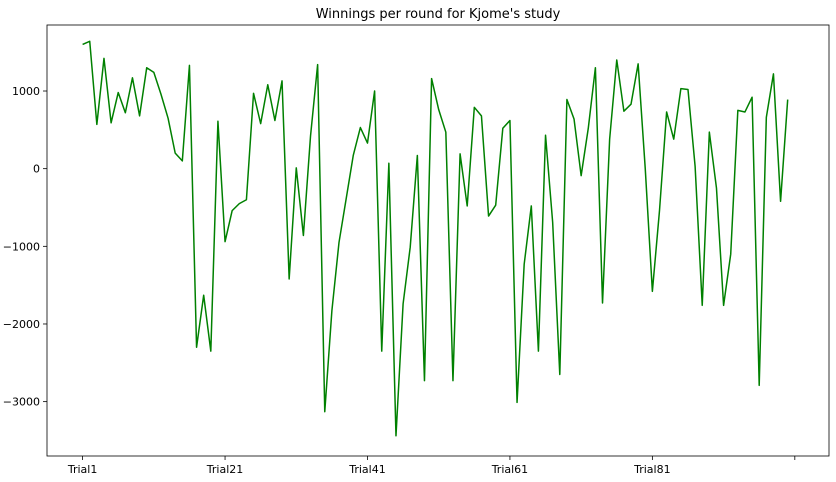  Describe the element at coordinates (651, 469) in the screenshot. I see `x-tick-label: Trial81` at that location.